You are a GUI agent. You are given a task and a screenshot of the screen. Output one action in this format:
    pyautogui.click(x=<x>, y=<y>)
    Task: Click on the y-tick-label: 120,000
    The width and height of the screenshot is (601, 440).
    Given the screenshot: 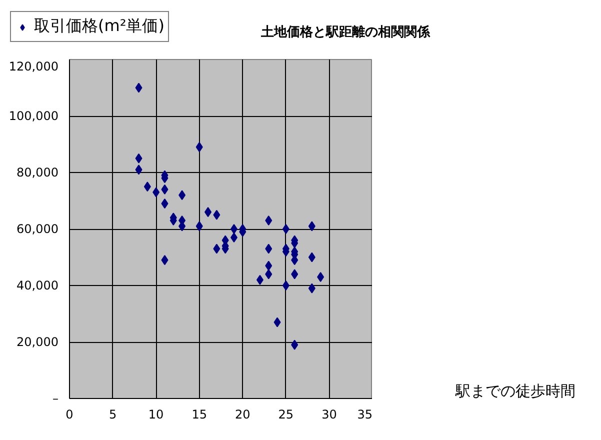 What is the action you would take?
    pyautogui.click(x=33, y=67)
    